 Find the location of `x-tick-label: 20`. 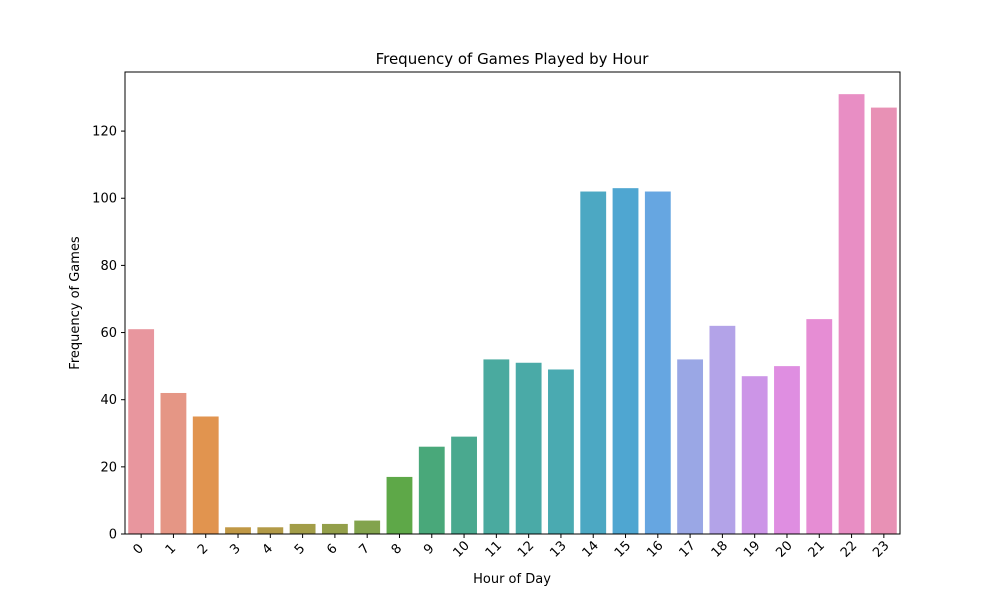

x-tick-label: 20 is located at coordinates (784, 549).